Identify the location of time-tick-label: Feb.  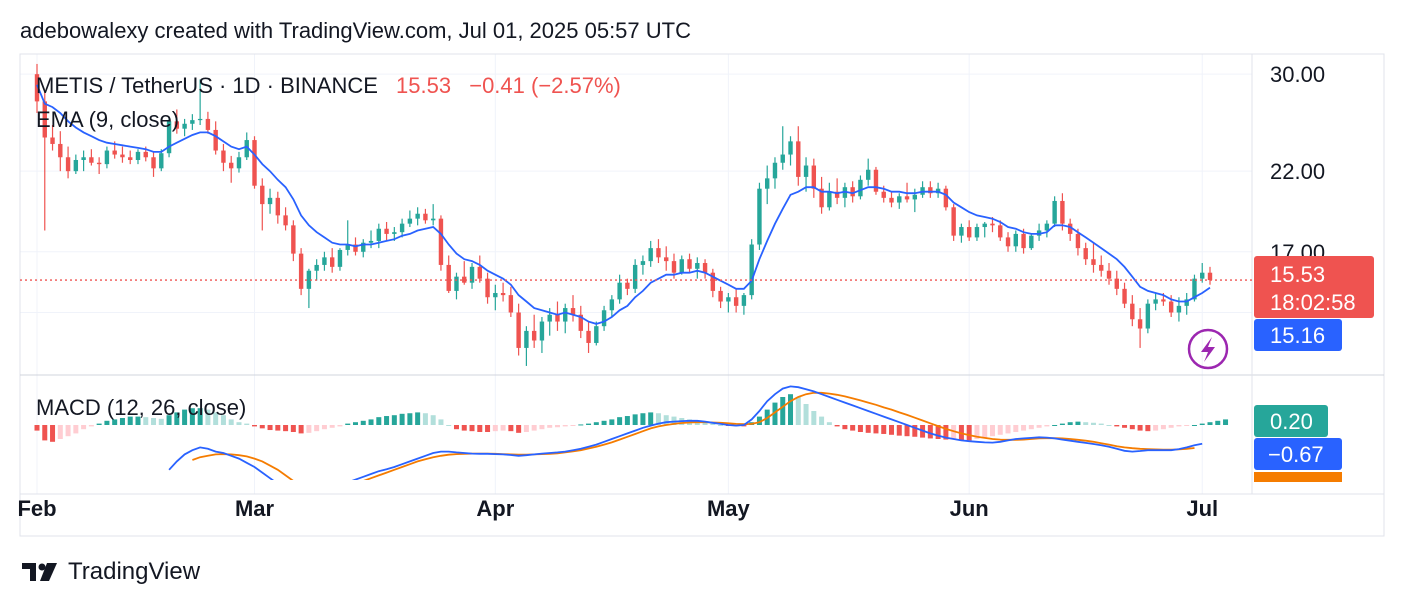
(36, 508).